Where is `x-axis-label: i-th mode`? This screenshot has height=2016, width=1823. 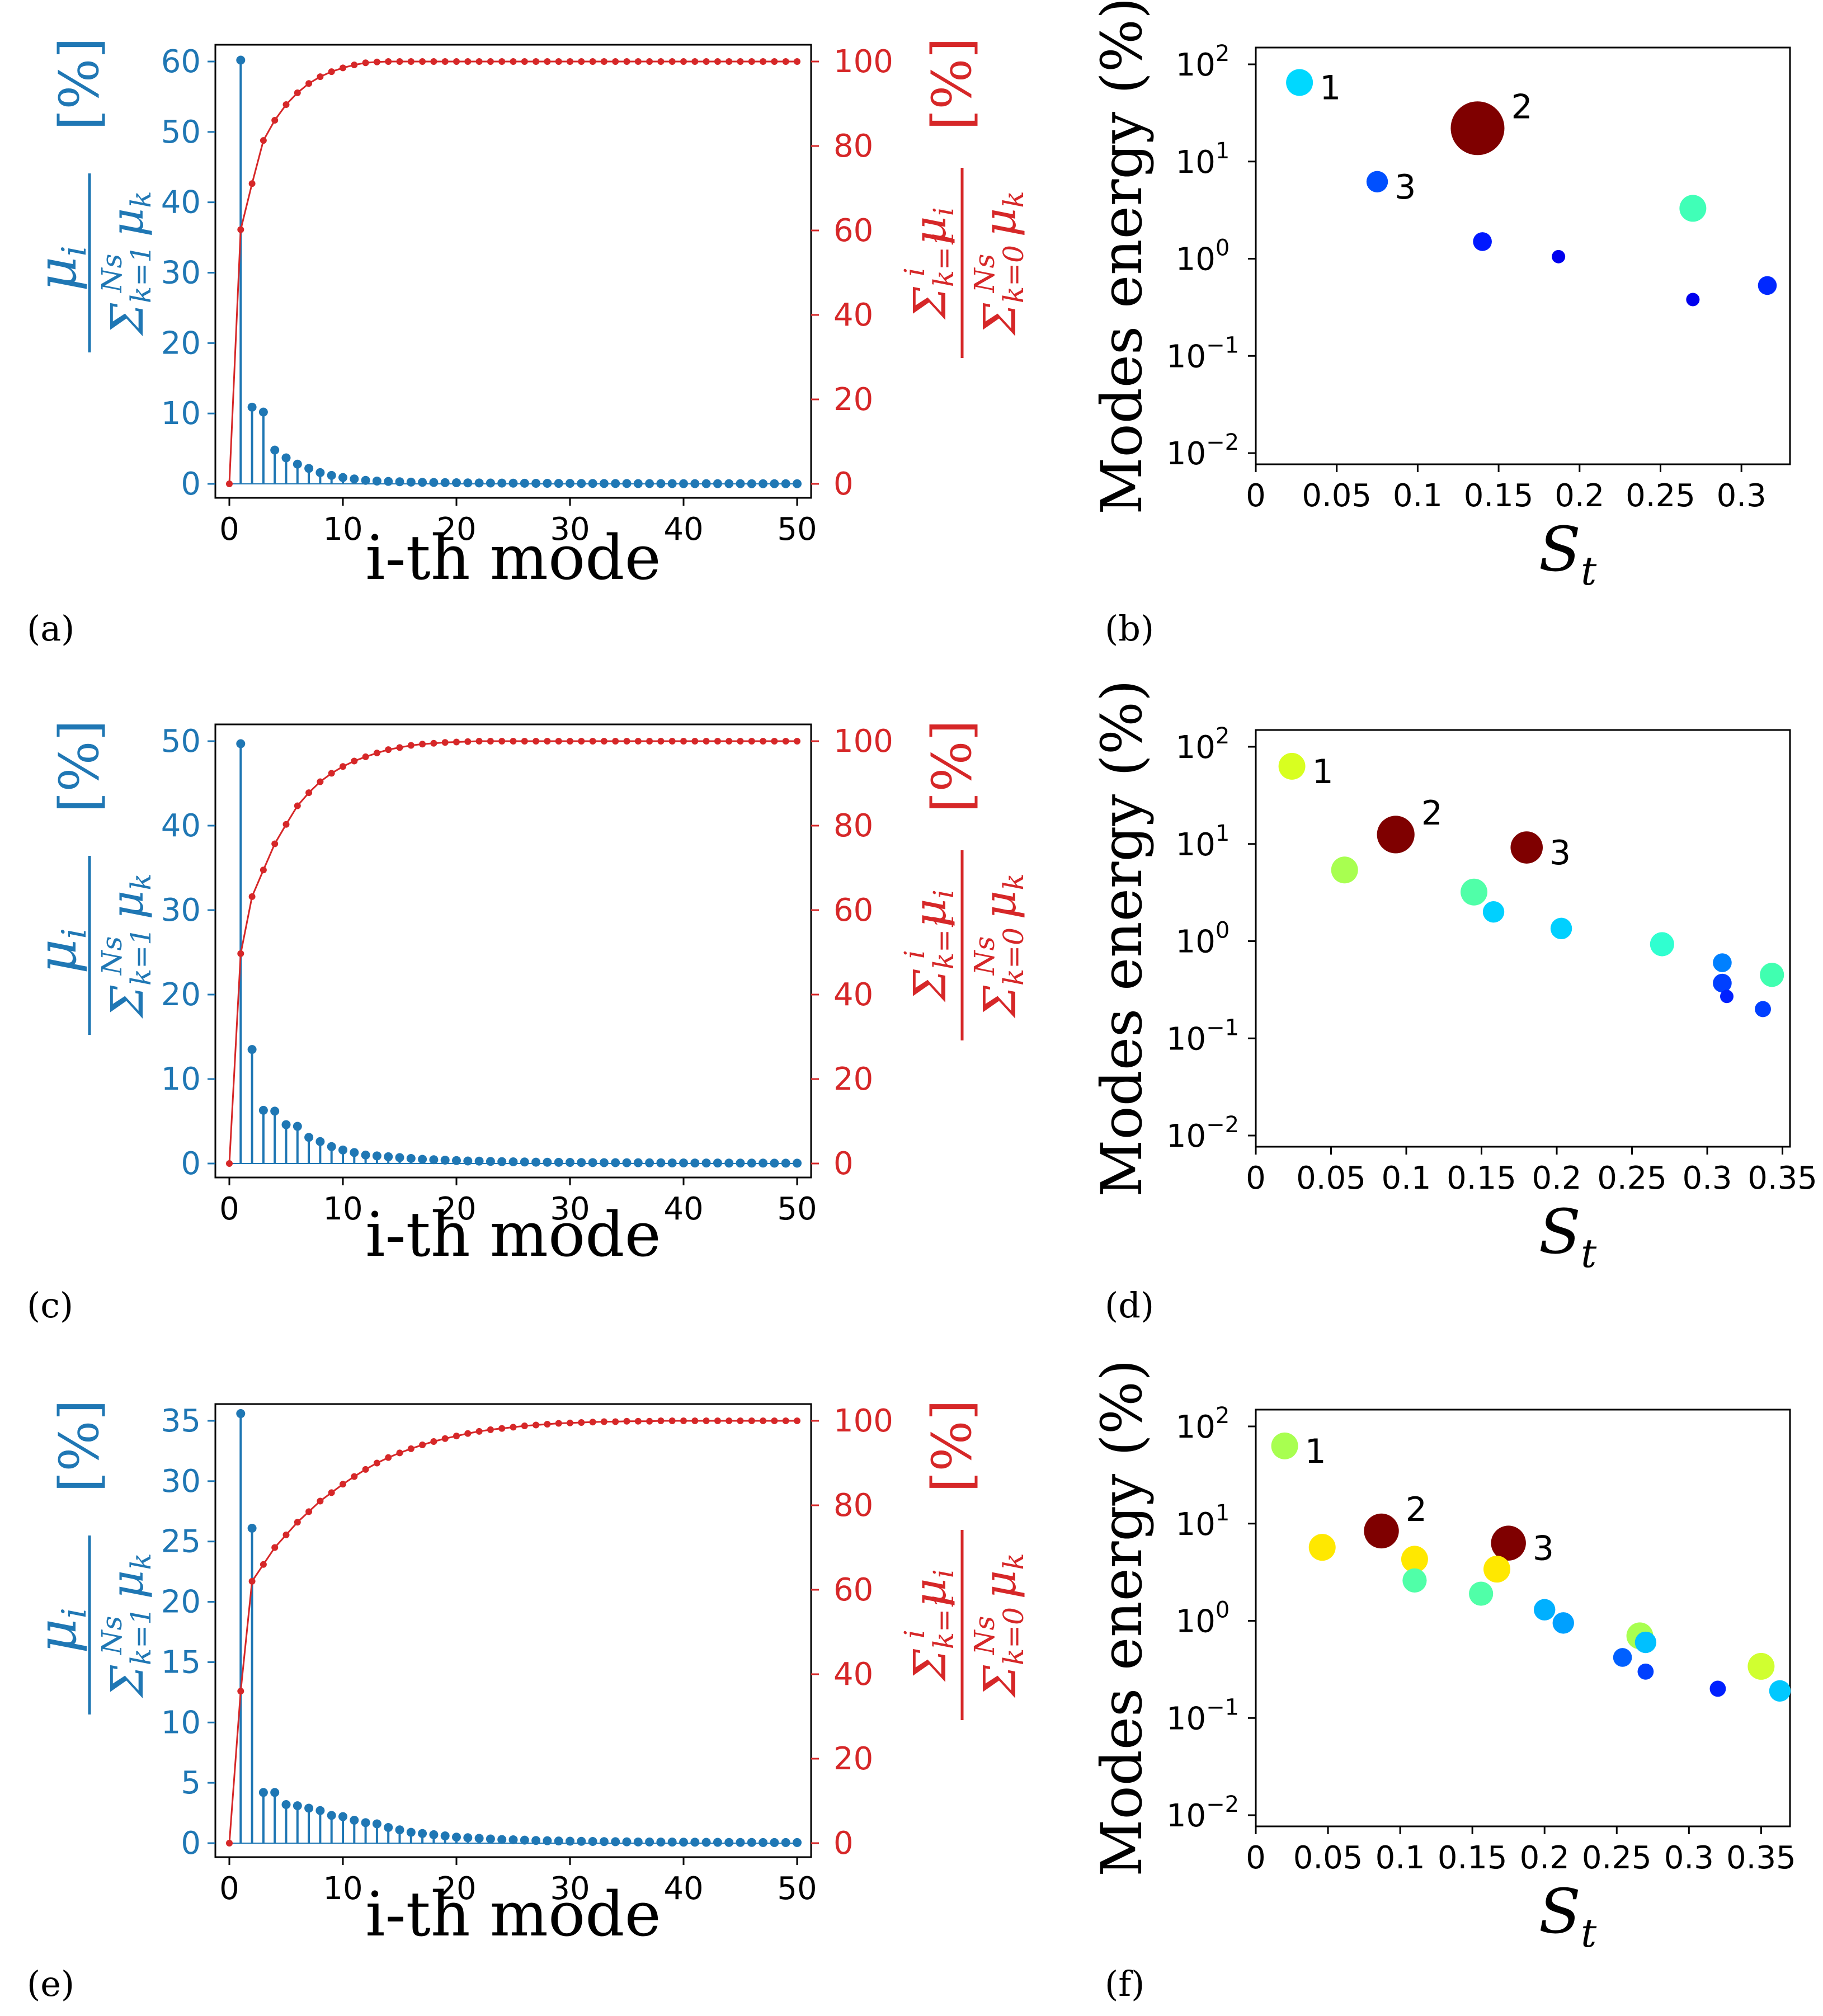
x-axis-label: i-th mode is located at coordinates (513, 1914).